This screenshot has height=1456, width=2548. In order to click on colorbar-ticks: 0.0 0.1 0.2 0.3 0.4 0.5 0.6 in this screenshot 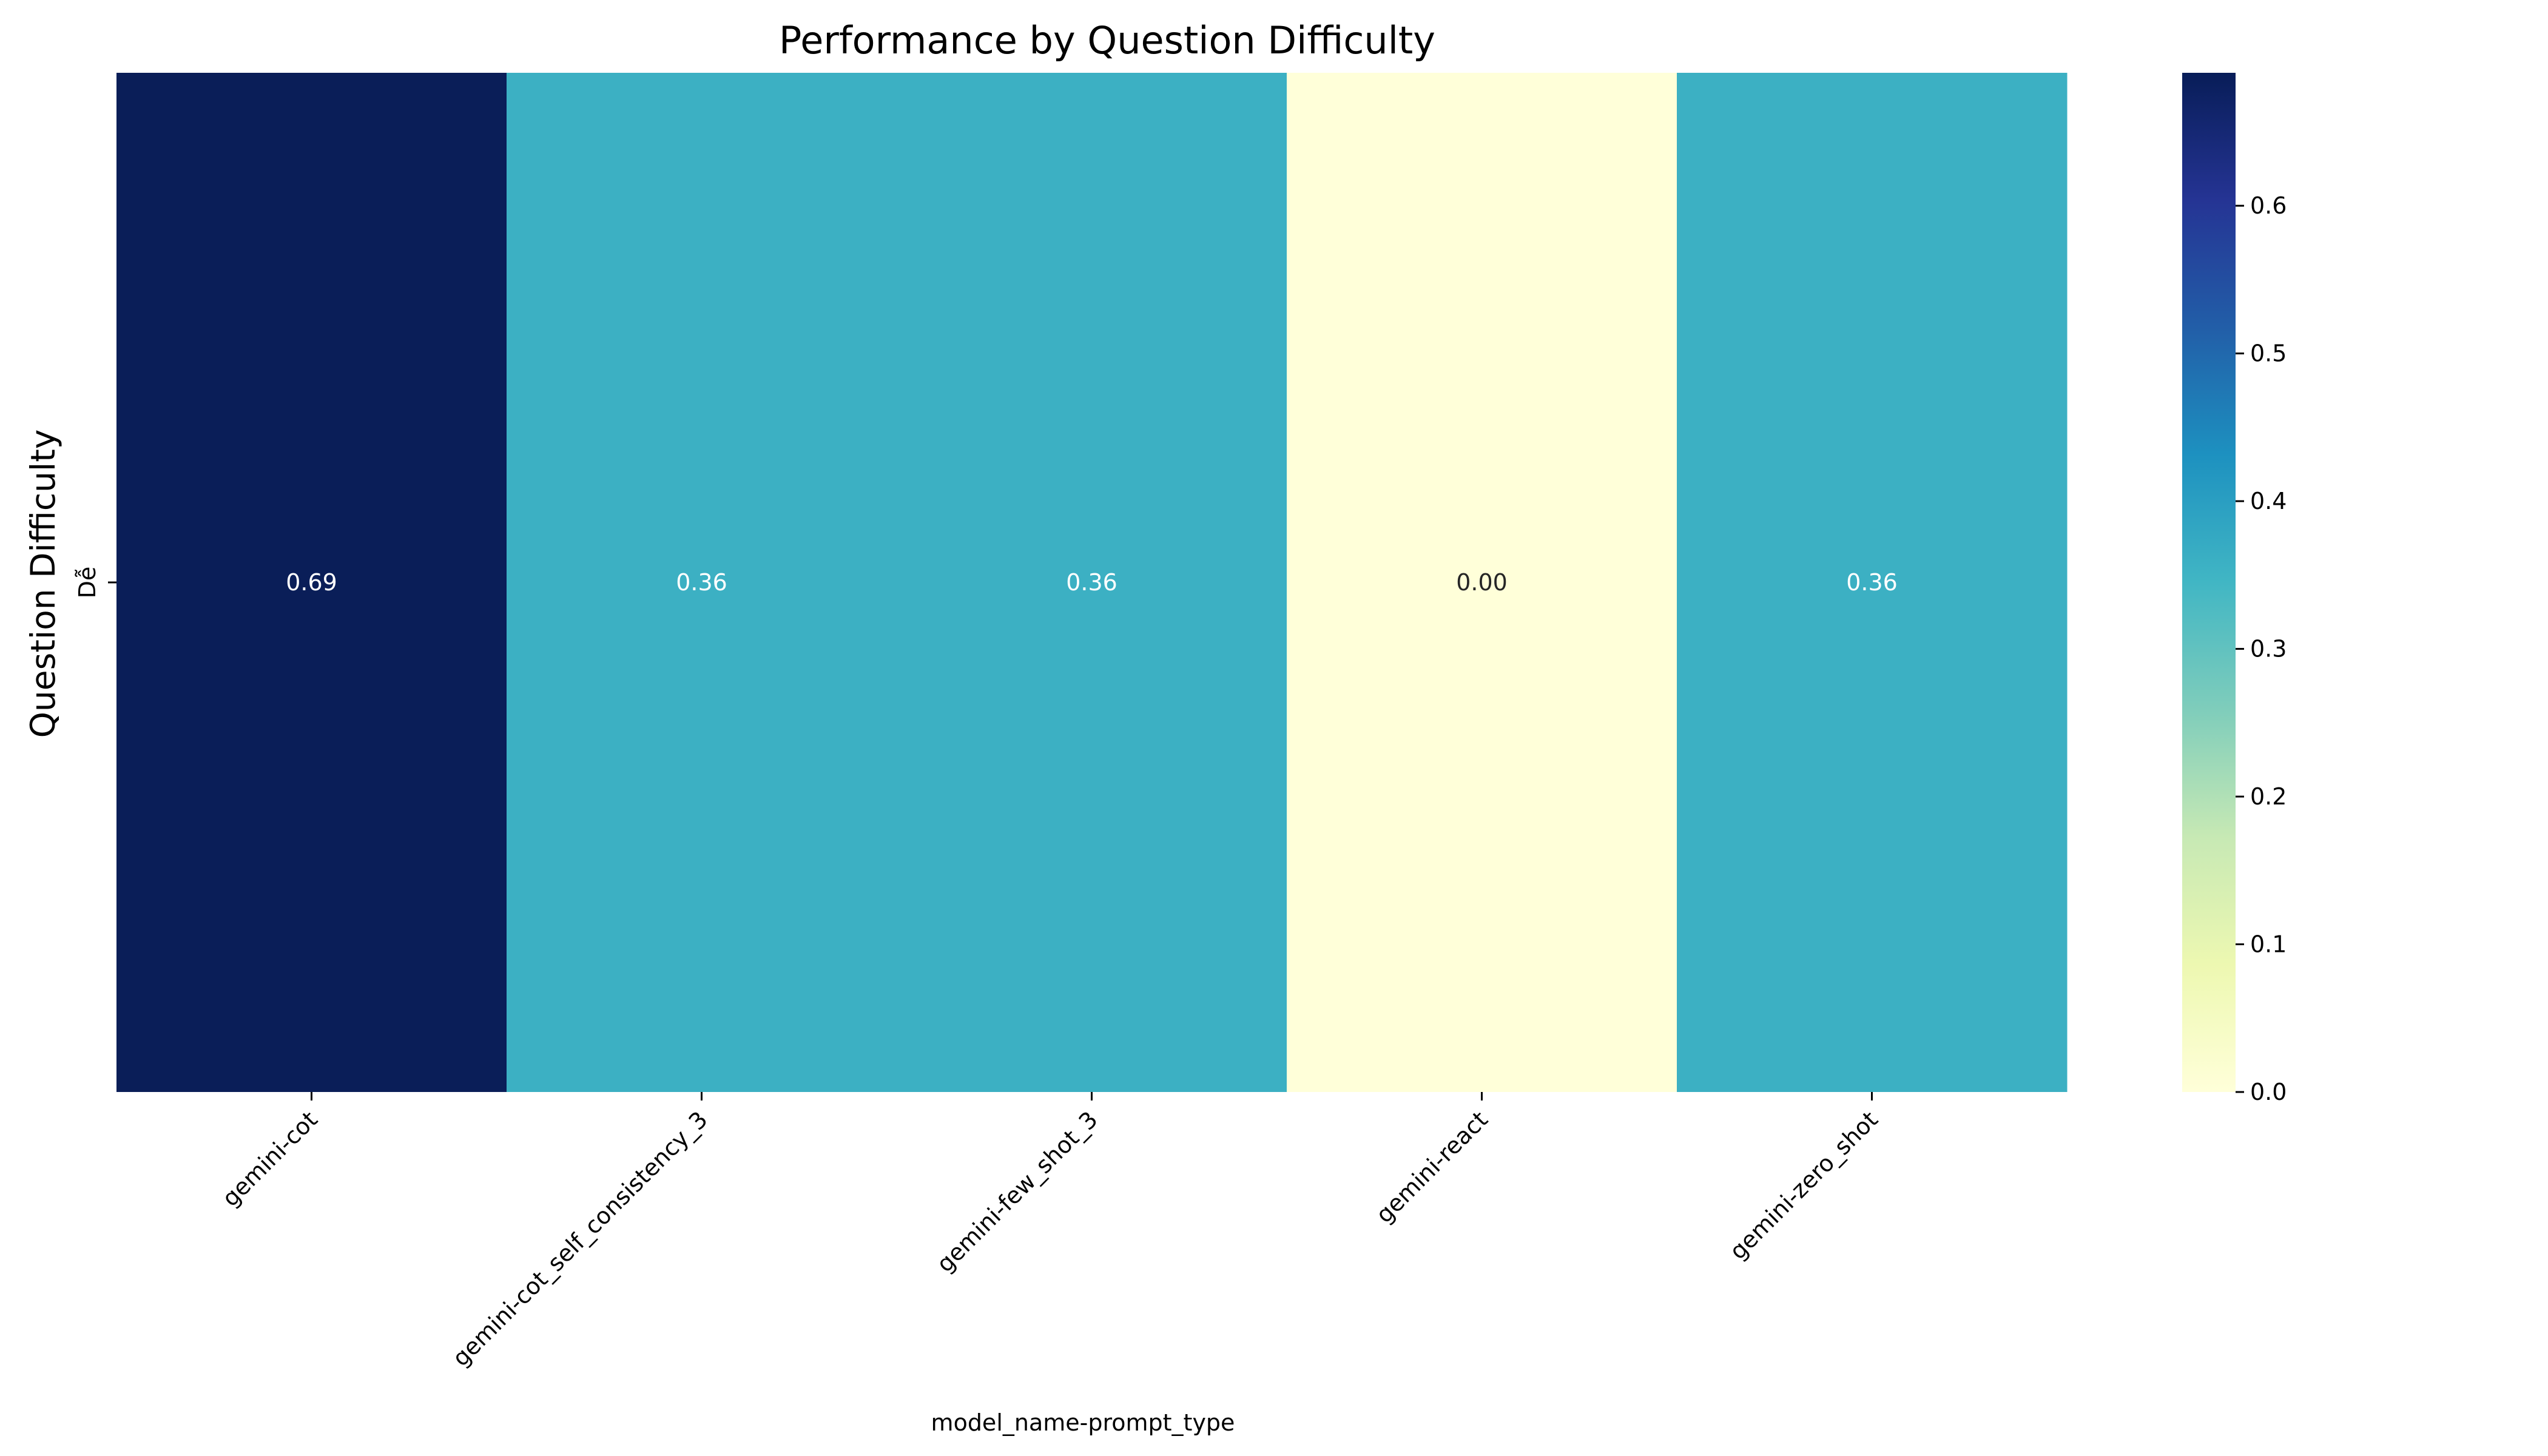, I will do `click(2261, 648)`.